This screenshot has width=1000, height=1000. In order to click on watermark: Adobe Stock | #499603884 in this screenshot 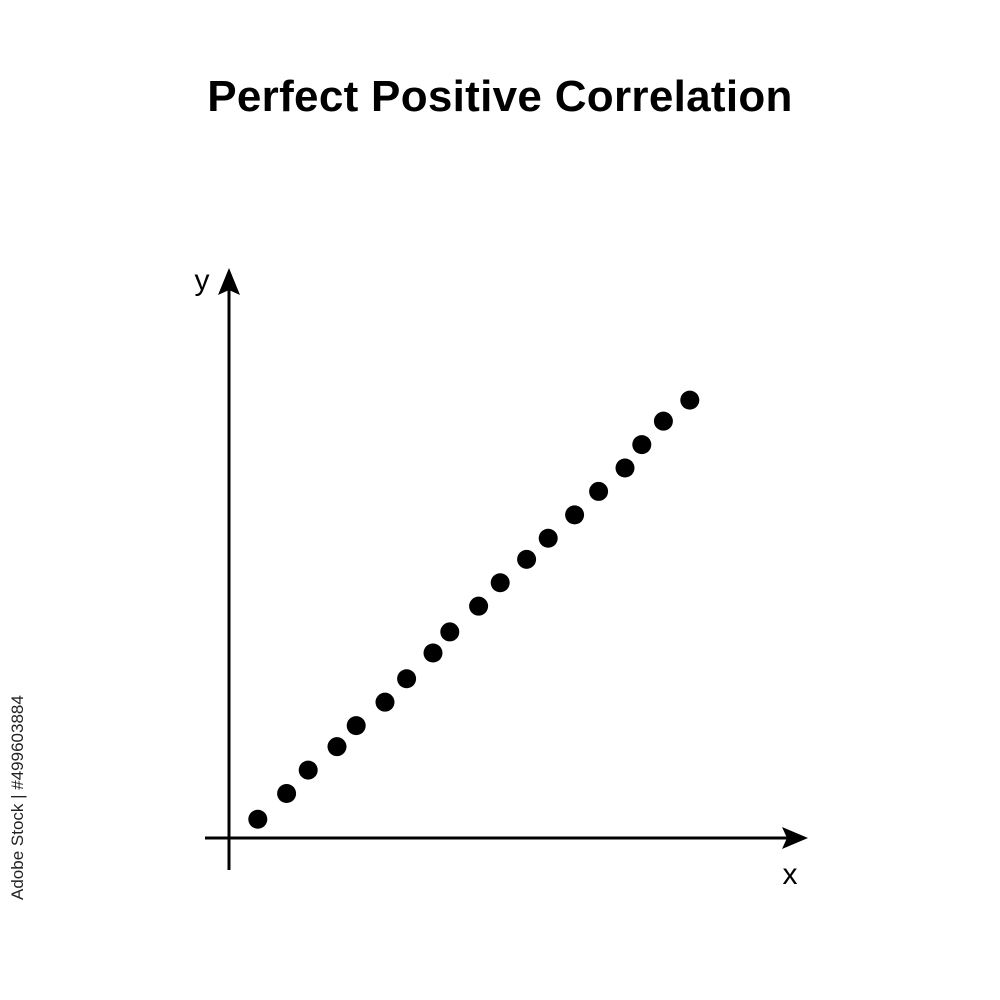, I will do `click(17, 797)`.